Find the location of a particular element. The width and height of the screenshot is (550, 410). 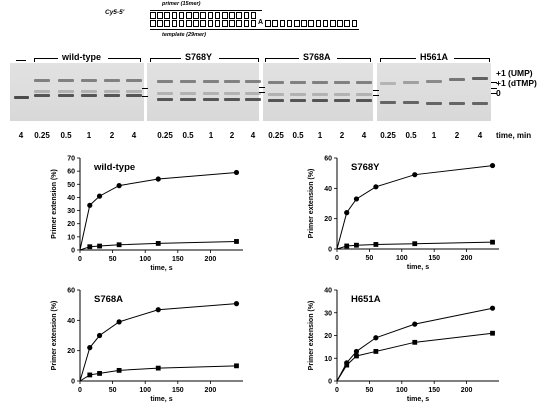

chart-title: wild-type is located at coordinates (114, 167).